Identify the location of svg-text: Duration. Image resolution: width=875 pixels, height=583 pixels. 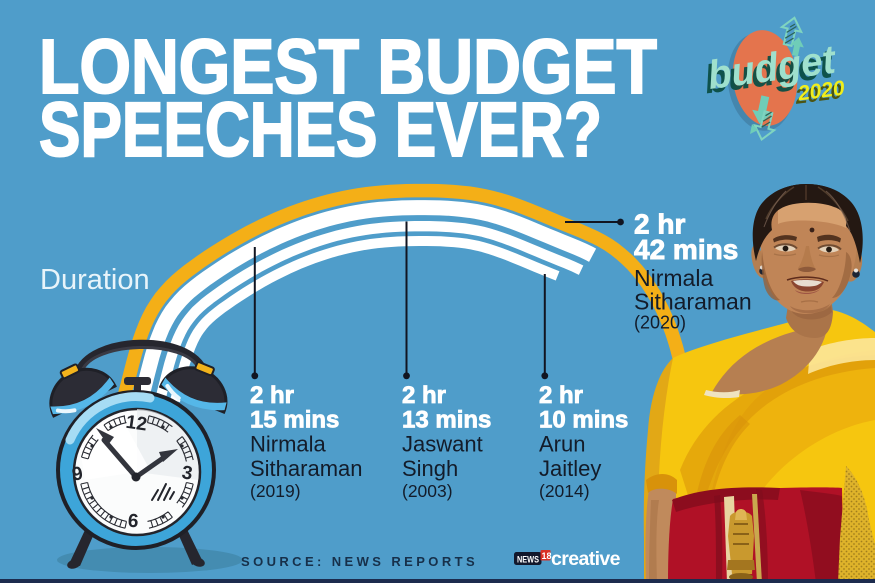
(95, 280).